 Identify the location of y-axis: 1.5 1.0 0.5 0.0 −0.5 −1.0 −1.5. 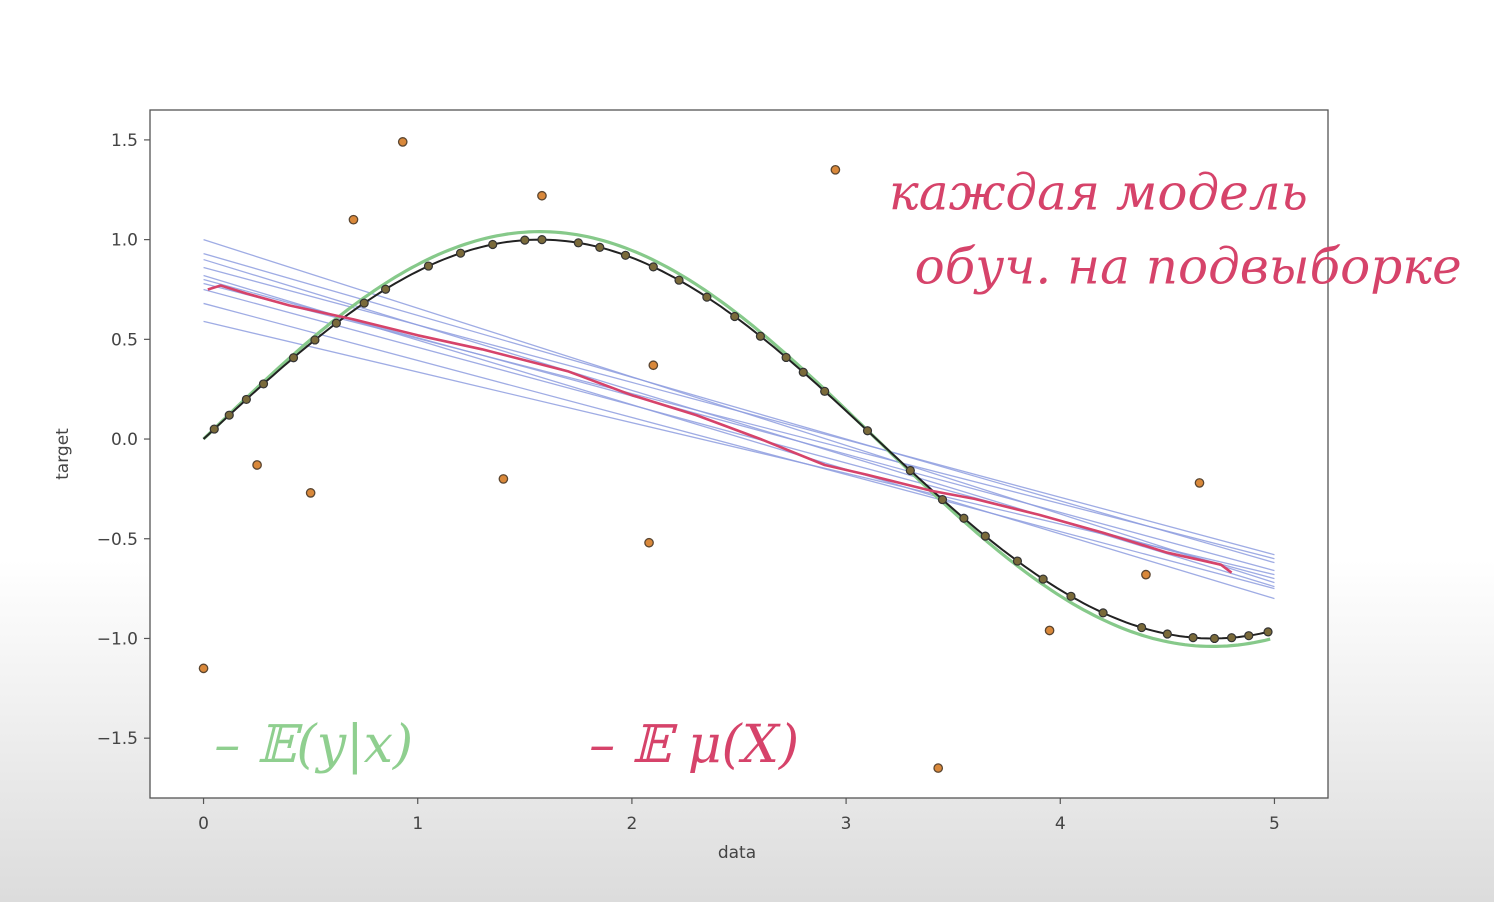
(123, 440).